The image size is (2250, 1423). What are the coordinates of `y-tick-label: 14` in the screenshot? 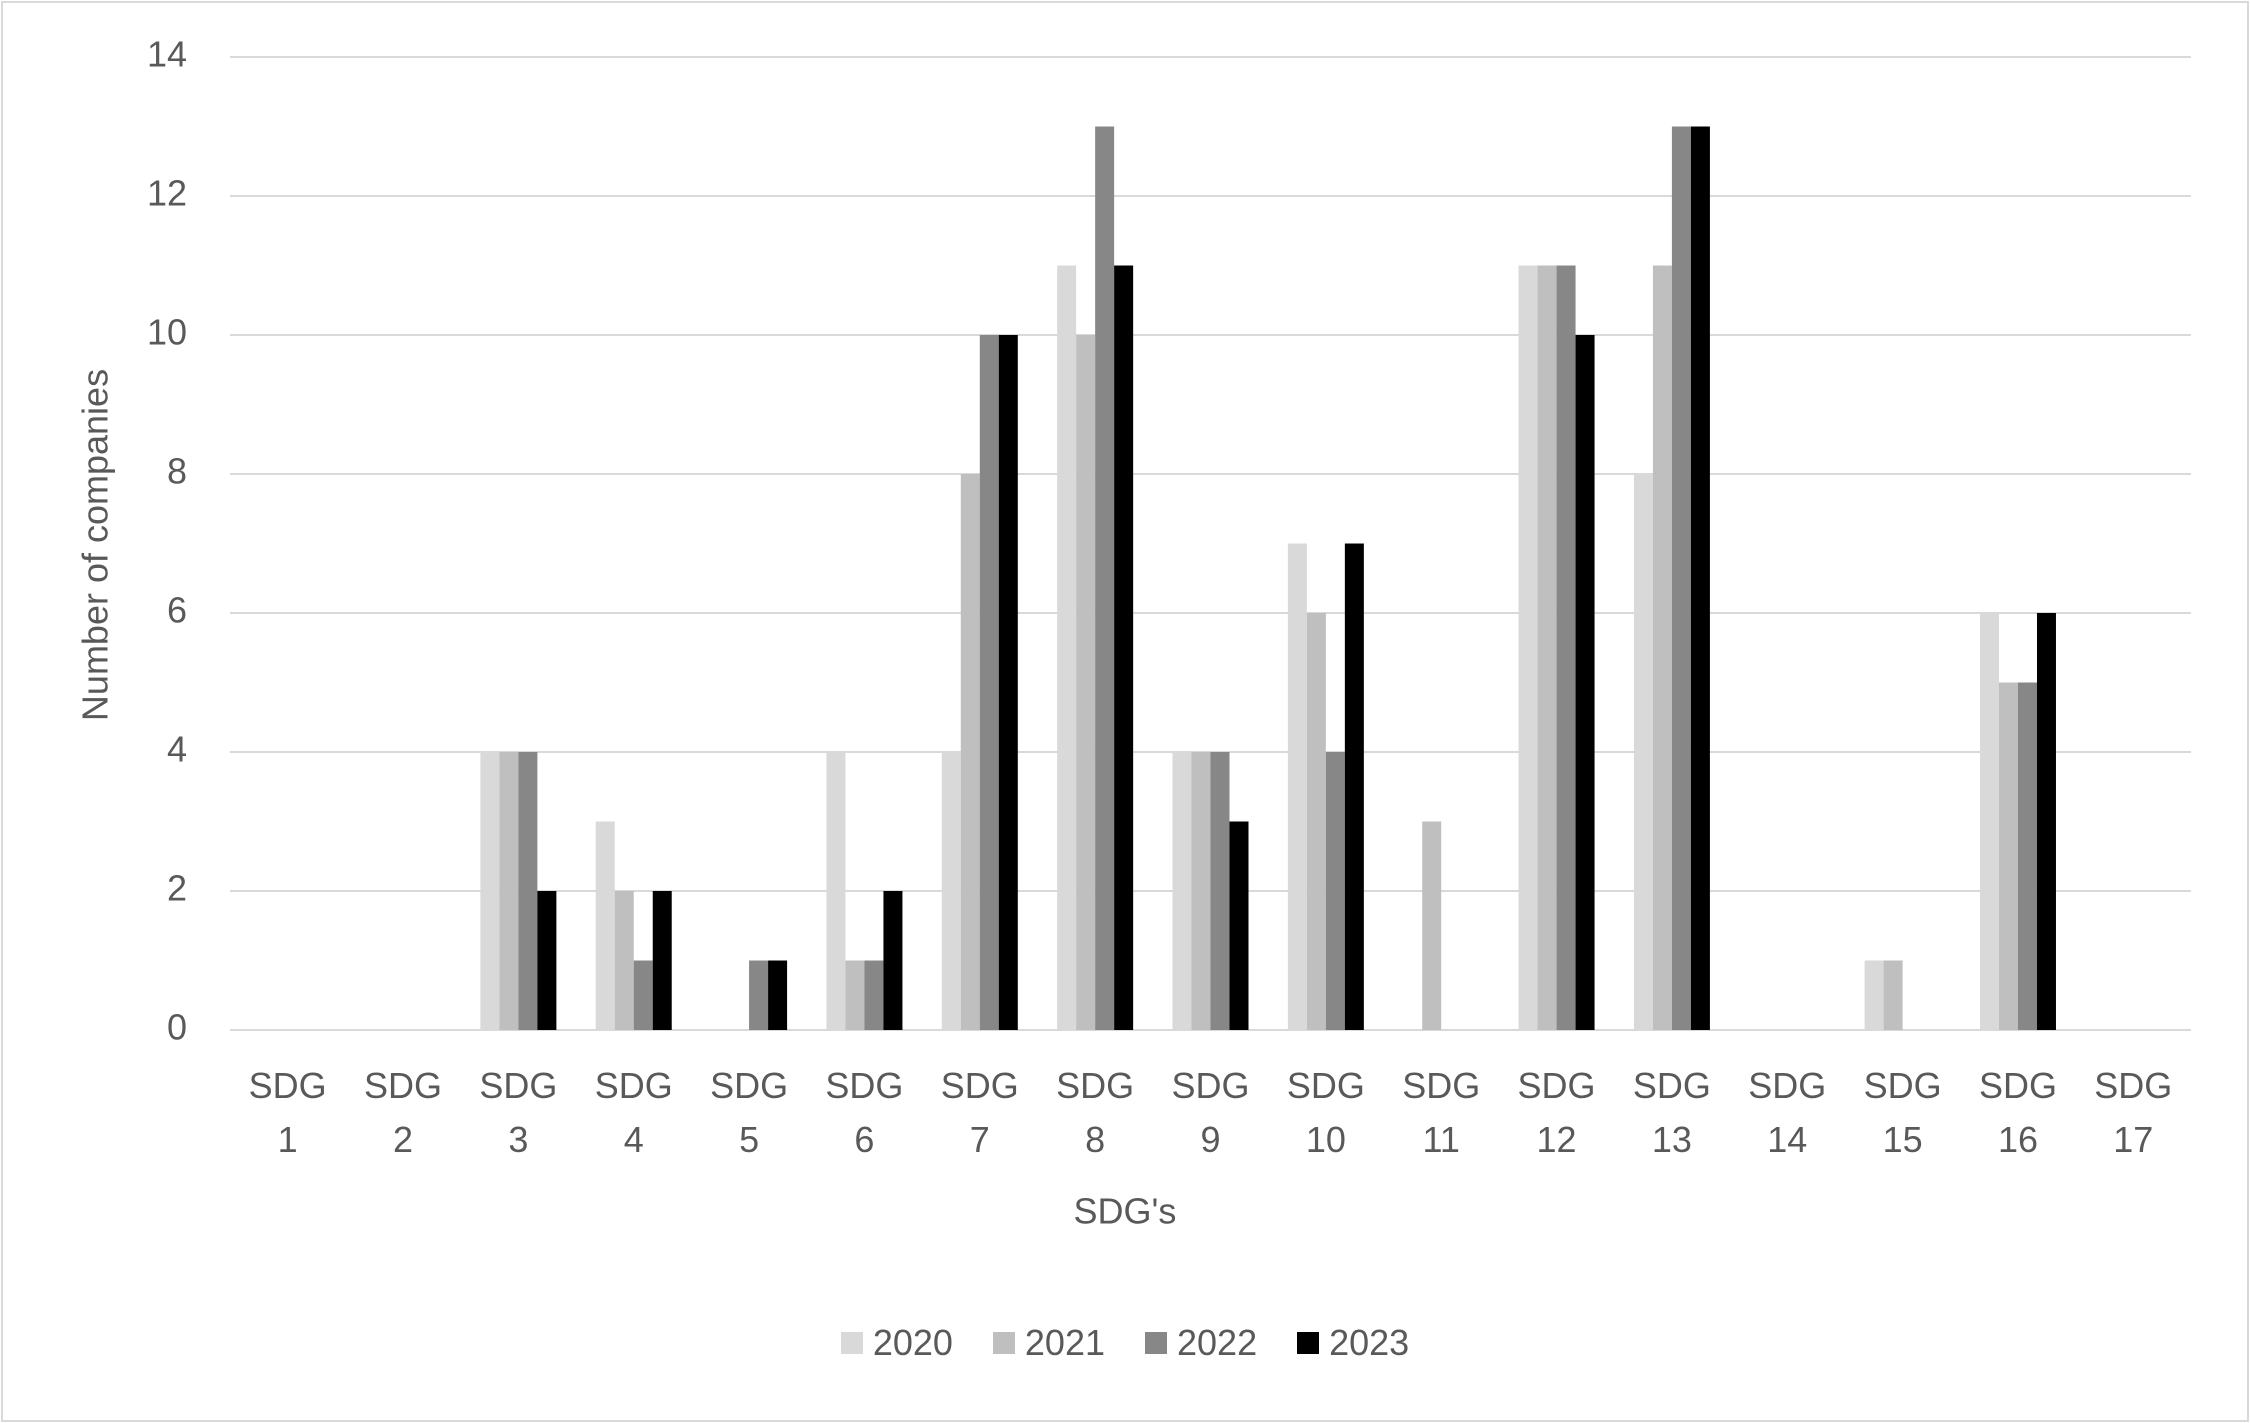 It's located at (167, 54).